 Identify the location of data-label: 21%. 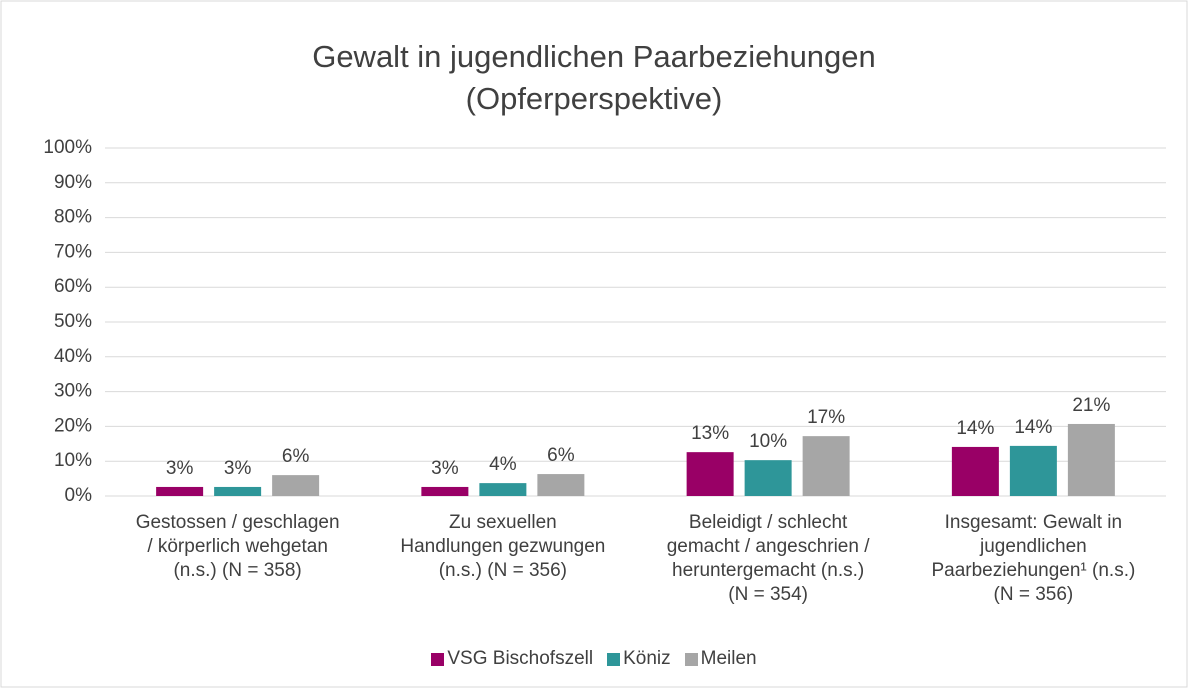
(1091, 405).